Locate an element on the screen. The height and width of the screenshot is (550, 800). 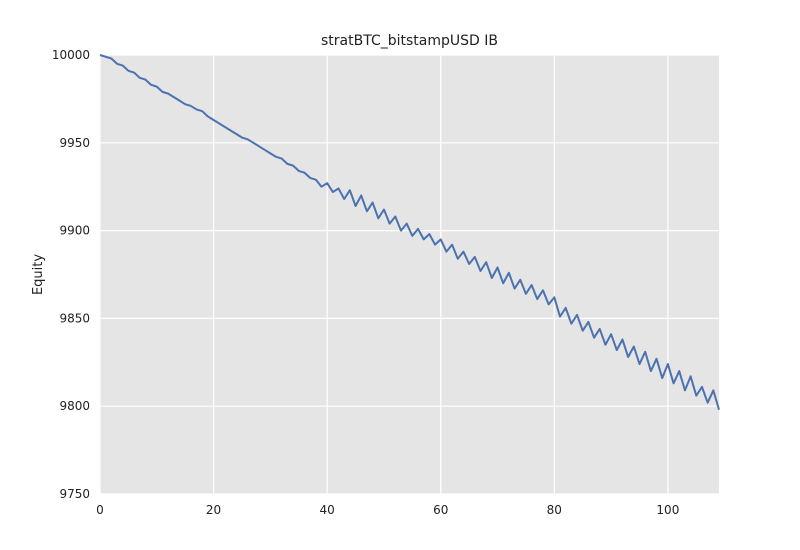
x-tick-label: 80 is located at coordinates (554, 510).